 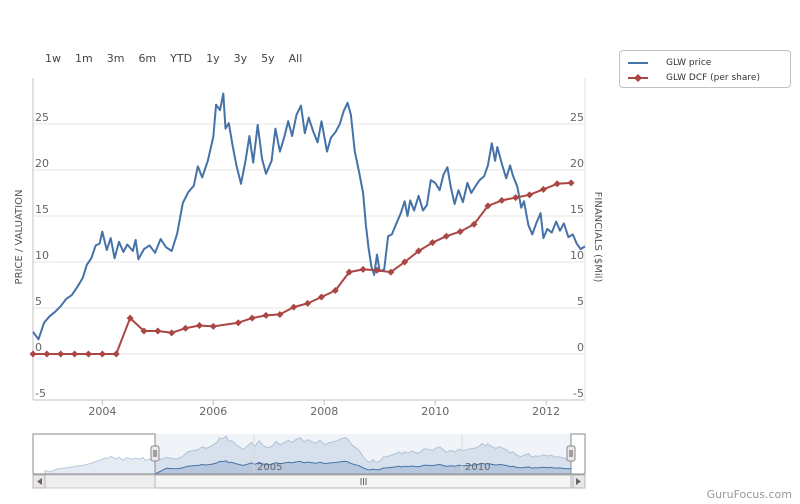 What do you see at coordinates (477, 467) in the screenshot?
I see `navigator-year-label: 2010` at bounding box center [477, 467].